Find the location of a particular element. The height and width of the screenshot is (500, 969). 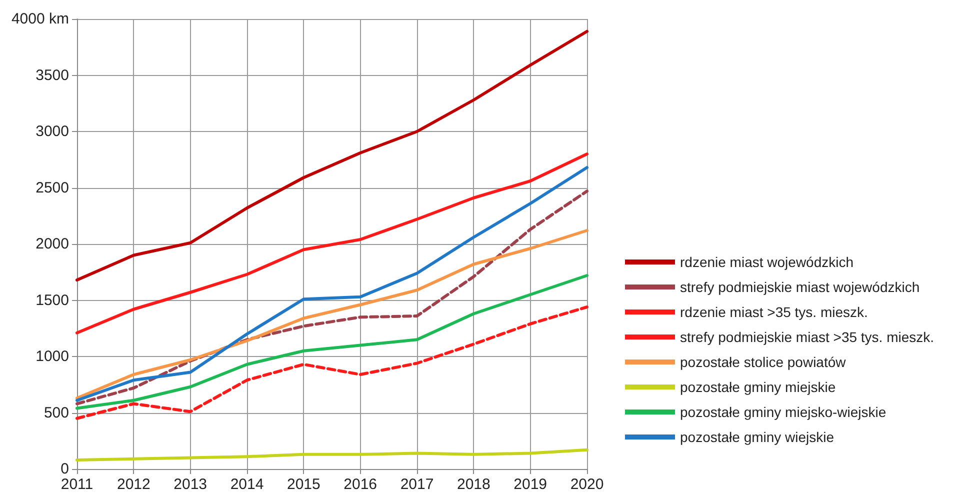

legend-label: pozostałe gminy miejsko-wiejskie is located at coordinates (783, 412).